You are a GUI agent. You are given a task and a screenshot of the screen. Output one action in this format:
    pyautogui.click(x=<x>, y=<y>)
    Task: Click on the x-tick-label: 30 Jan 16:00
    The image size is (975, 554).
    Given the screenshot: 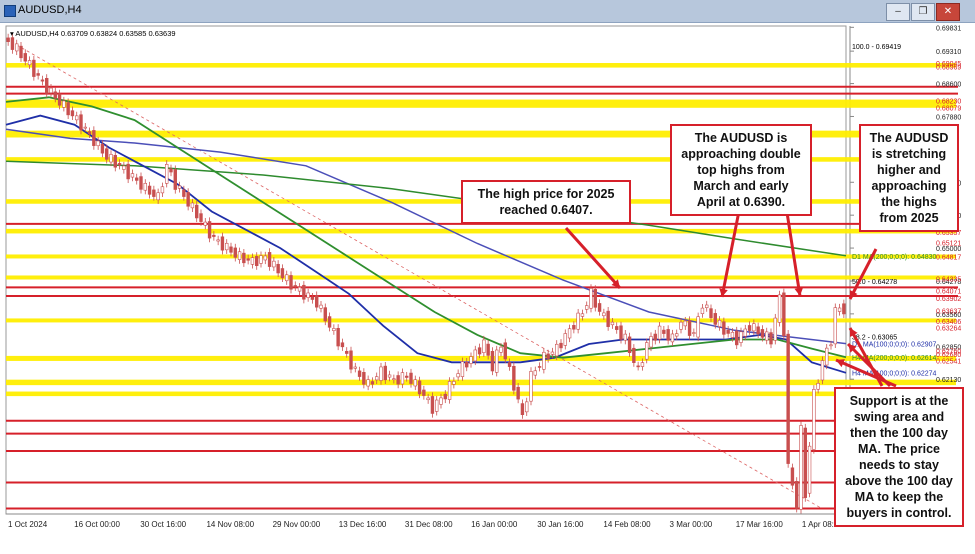 What is the action you would take?
    pyautogui.click(x=560, y=524)
    